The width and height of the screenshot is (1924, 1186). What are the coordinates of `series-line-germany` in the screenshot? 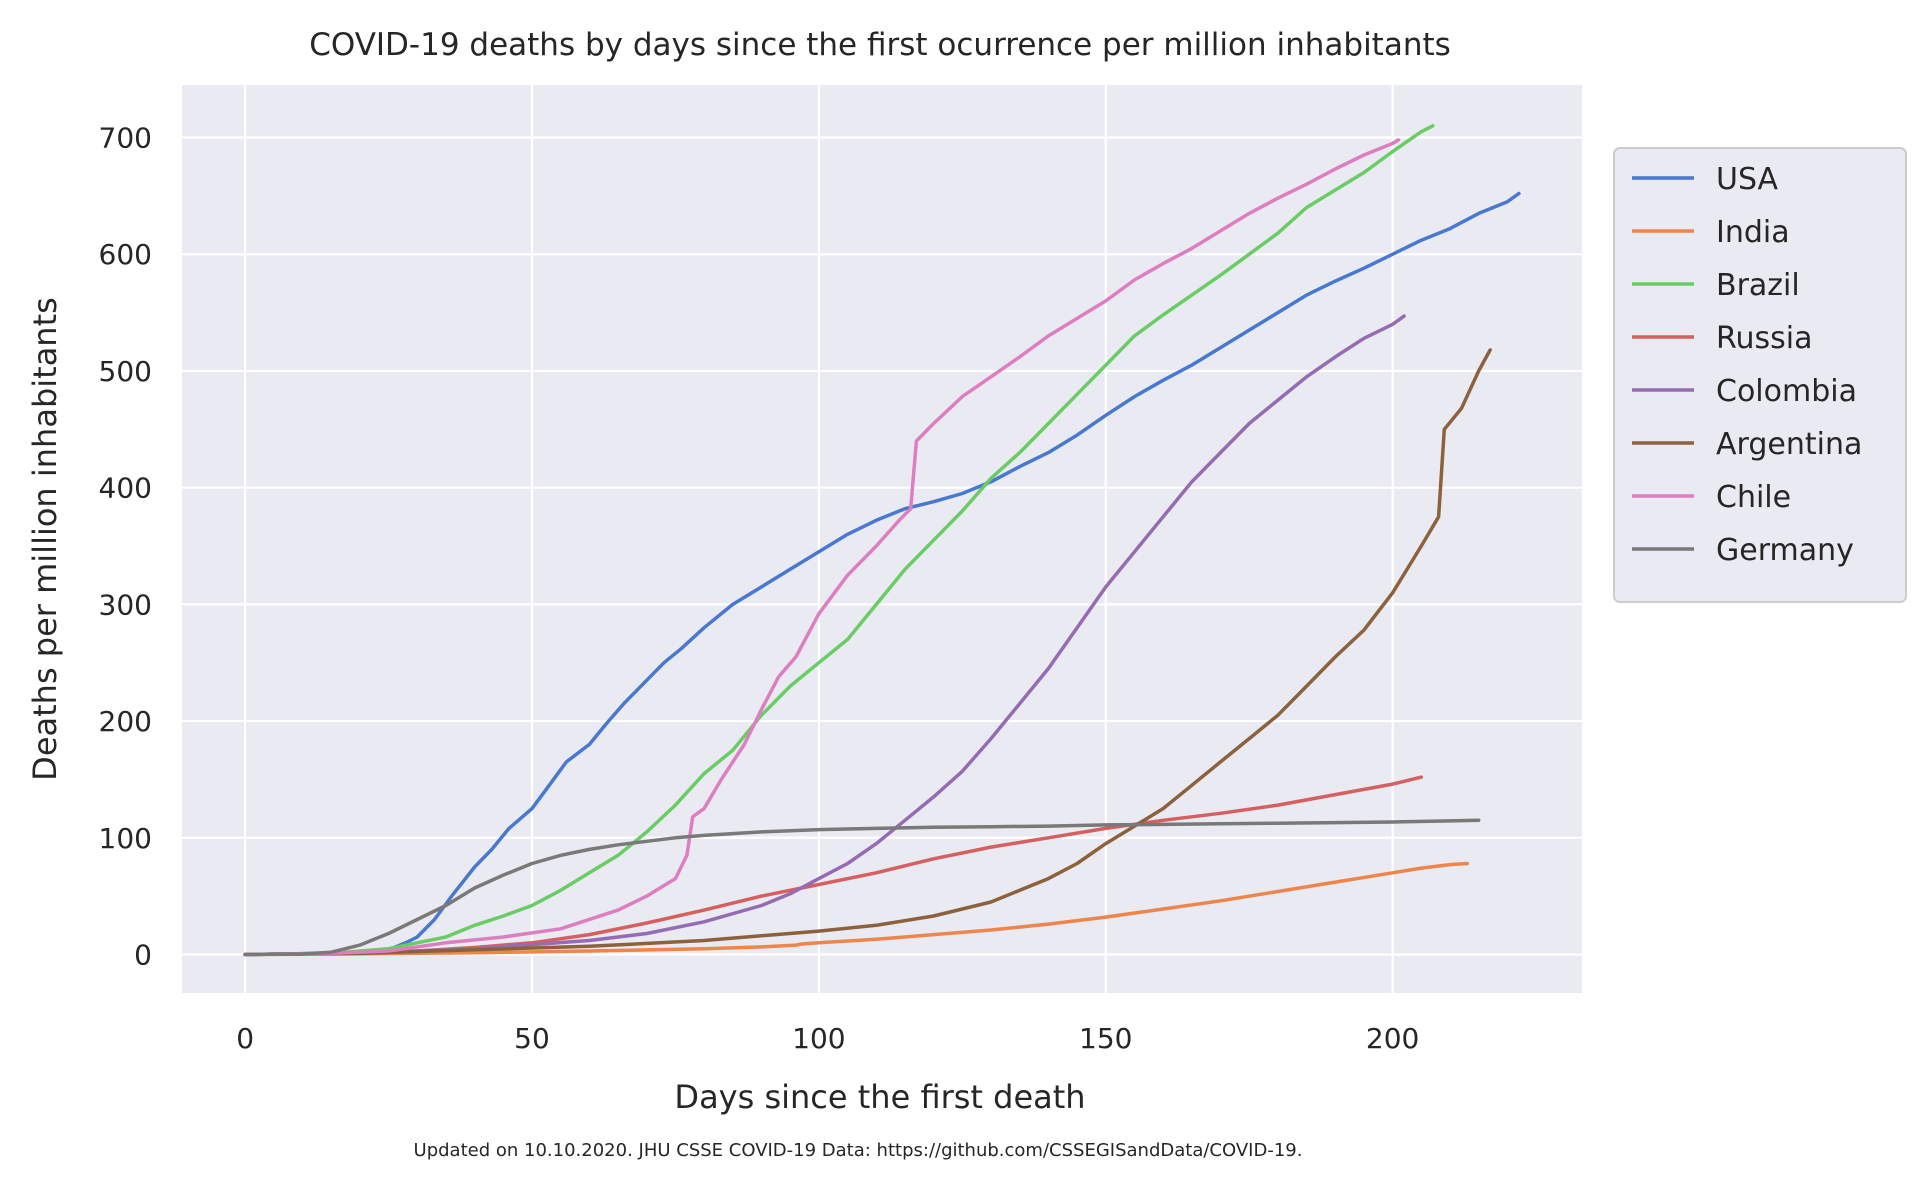 It's located at (862, 887).